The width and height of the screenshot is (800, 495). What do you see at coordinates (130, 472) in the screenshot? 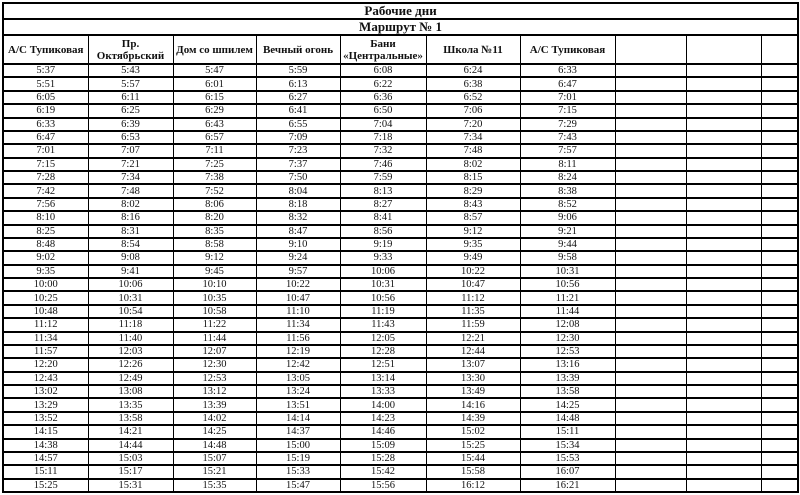
I see `time-cell: 15:17` at bounding box center [130, 472].